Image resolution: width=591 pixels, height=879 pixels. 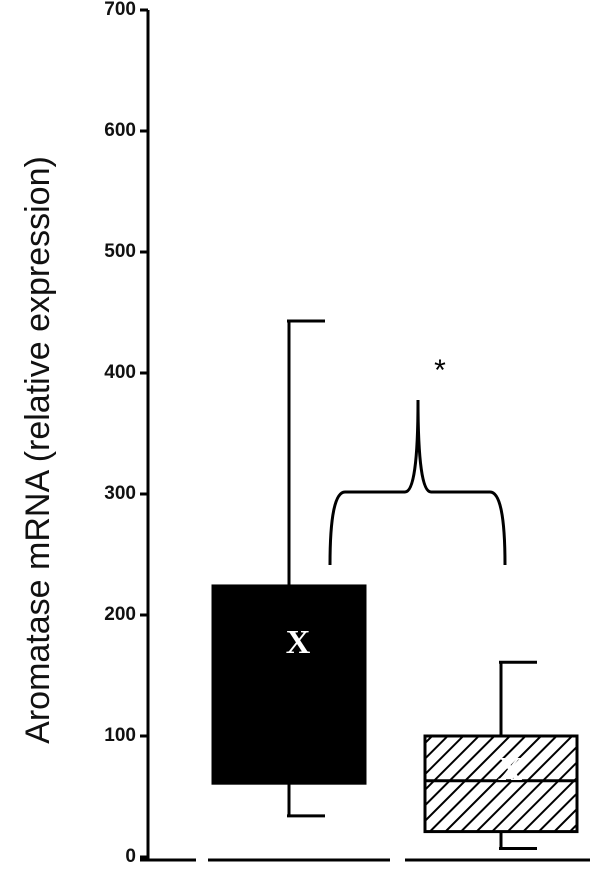 What do you see at coordinates (120, 735) in the screenshot?
I see `y-tick-label: 100` at bounding box center [120, 735].